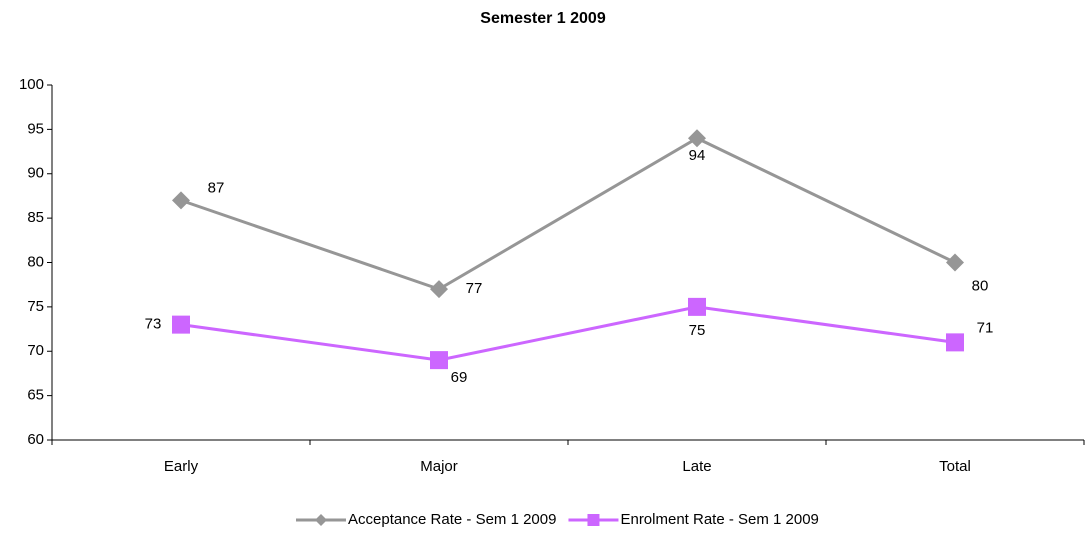 The image size is (1086, 540). What do you see at coordinates (31, 84) in the screenshot?
I see `y-tick-label: 100` at bounding box center [31, 84].